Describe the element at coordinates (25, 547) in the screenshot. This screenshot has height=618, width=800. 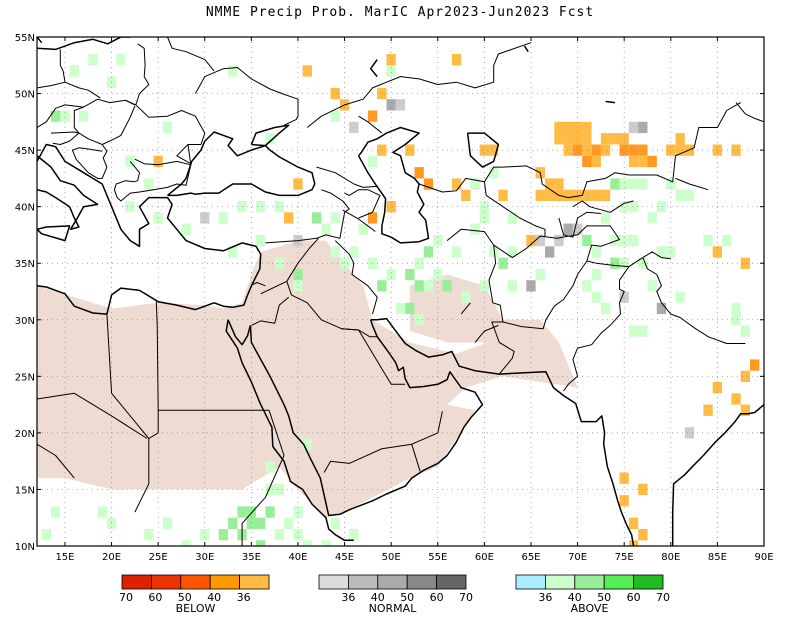
I see `lat-tick-label: 10N` at that location.